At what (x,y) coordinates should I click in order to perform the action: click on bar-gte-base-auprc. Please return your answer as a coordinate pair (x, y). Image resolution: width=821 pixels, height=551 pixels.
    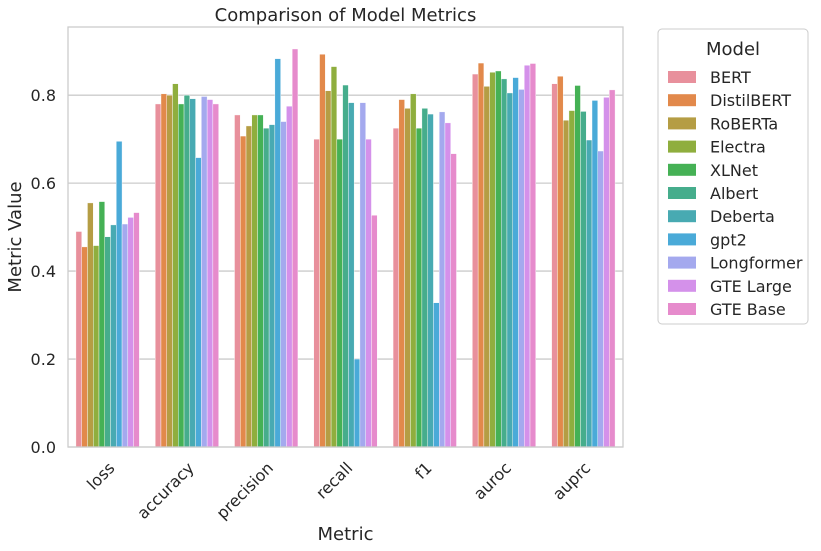
    Looking at the image, I should click on (612, 268).